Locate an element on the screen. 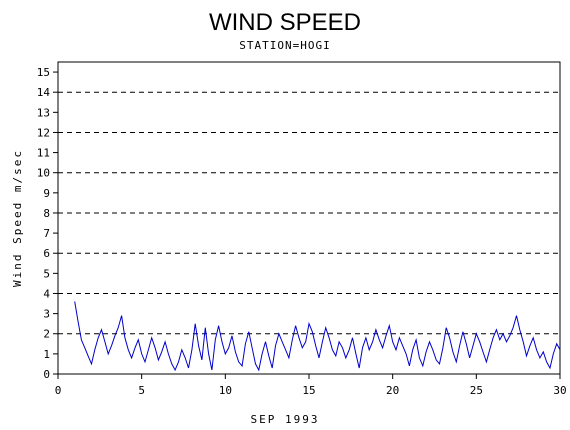 The image size is (570, 430). y-tick-label: 7 is located at coordinates (46, 233).